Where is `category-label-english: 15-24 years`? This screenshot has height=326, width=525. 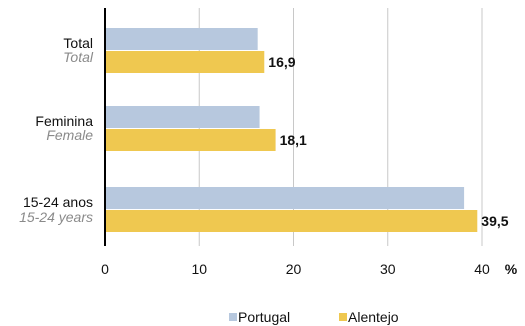
category-label-english: 15-24 years is located at coordinates (56, 217).